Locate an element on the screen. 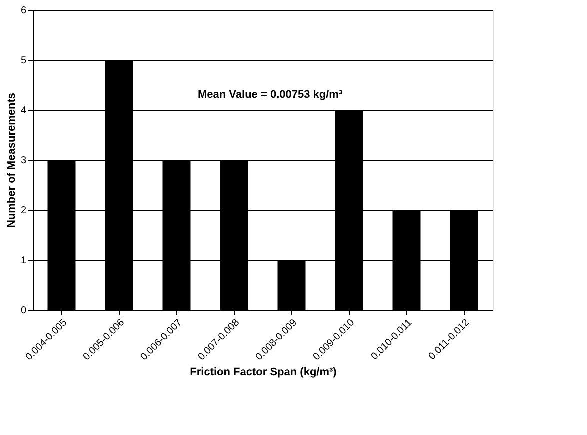 The height and width of the screenshot is (435, 587). y-tick-label: 3 is located at coordinates (23, 161).